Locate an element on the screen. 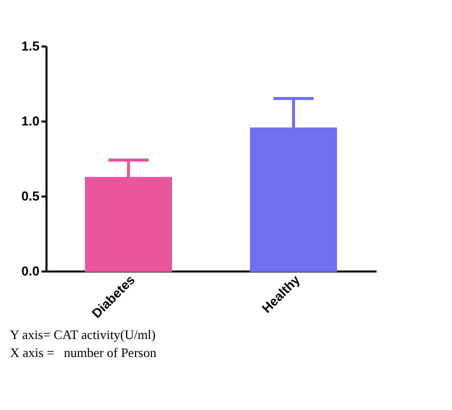  text: X axis = number of Person is located at coordinates (84, 353).